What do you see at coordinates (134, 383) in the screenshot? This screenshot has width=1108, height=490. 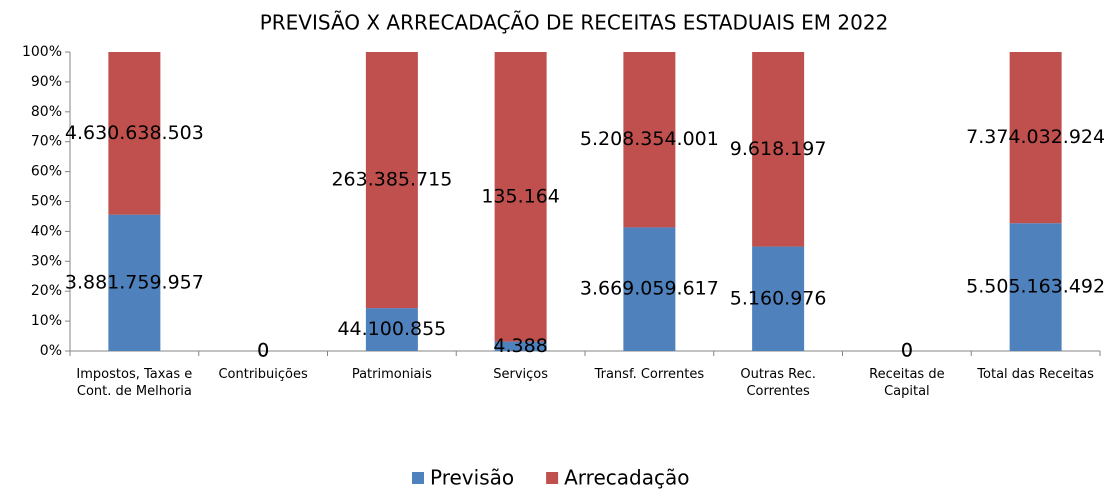 I see `x-tick-label: Impostos, Taxas e Cont. de Melhoria` at bounding box center [134, 383].